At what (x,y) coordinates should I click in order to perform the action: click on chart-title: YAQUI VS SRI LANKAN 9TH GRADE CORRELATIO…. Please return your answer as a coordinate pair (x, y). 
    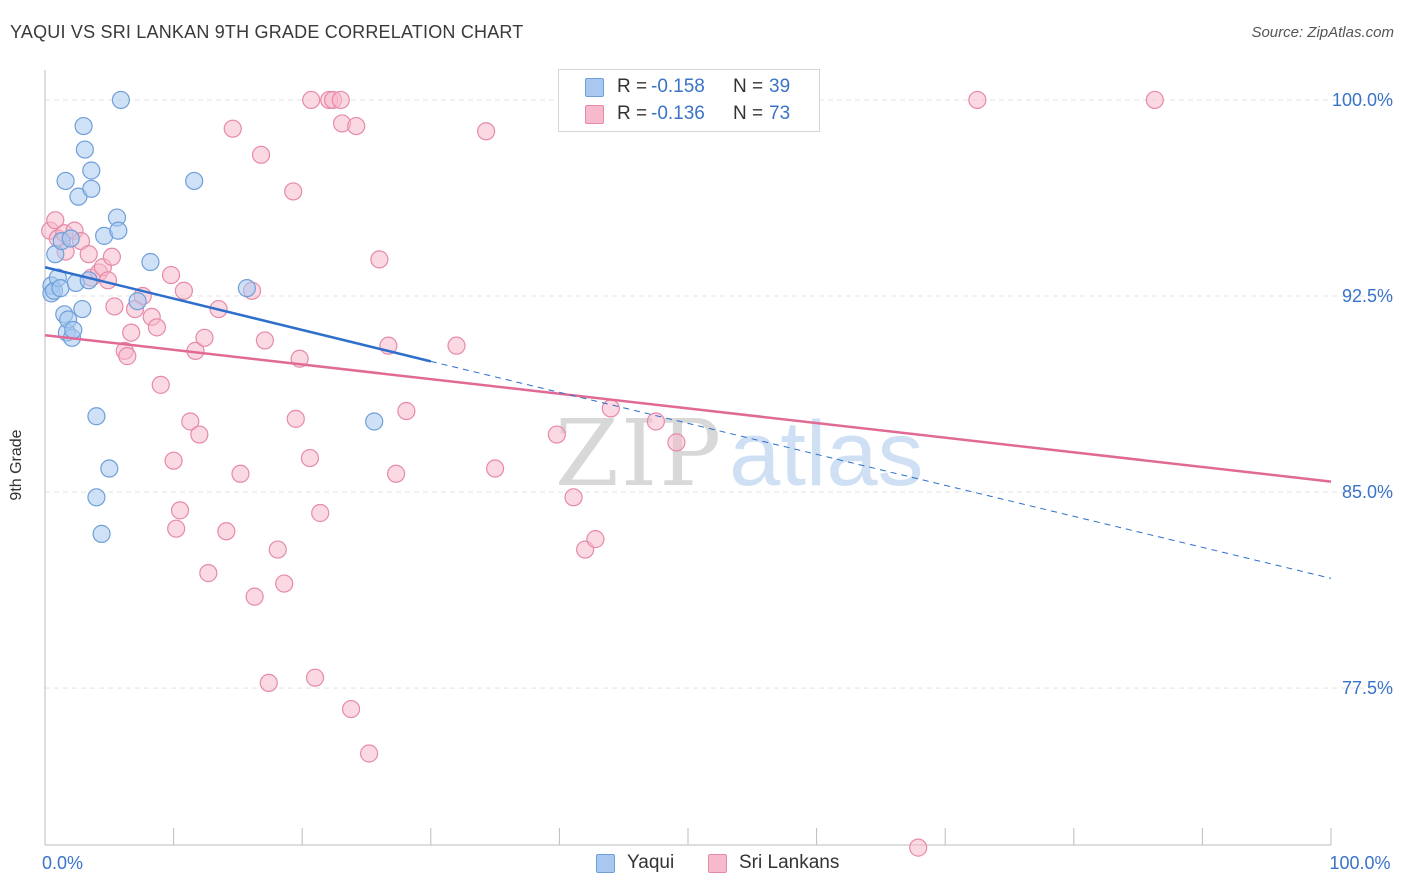
    Looking at the image, I should click on (267, 32).